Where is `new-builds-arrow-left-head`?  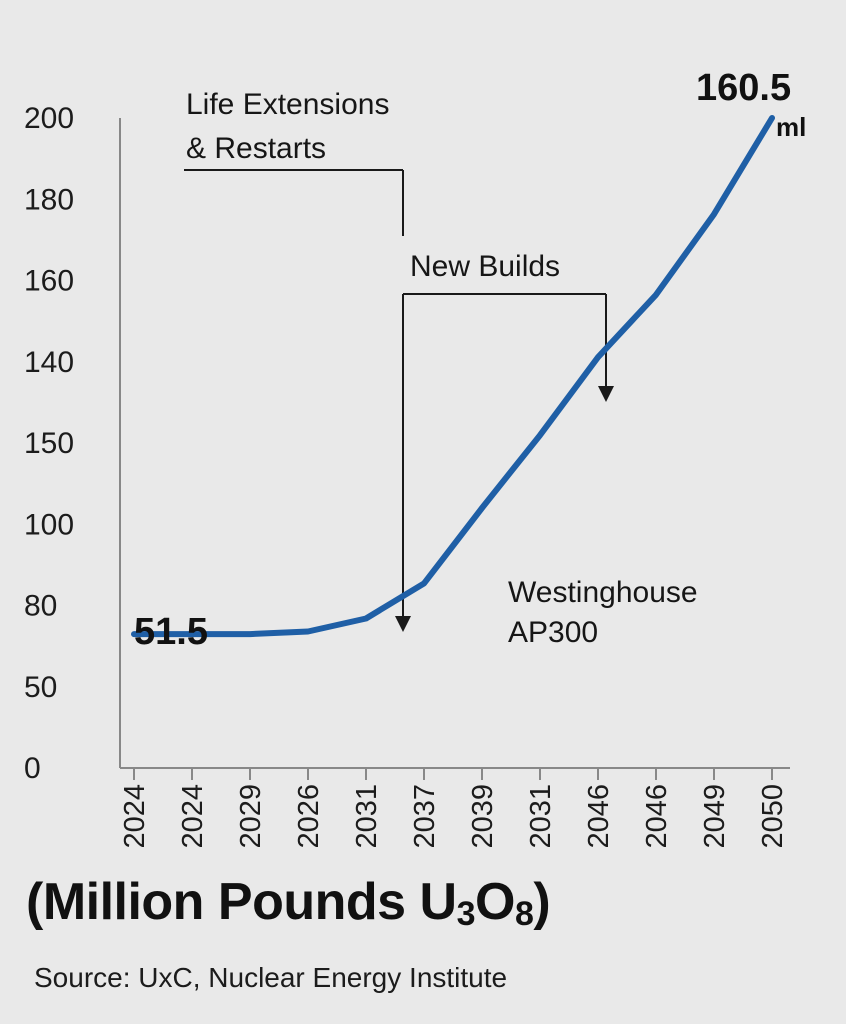
new-builds-arrow-left-head is located at coordinates (403, 624).